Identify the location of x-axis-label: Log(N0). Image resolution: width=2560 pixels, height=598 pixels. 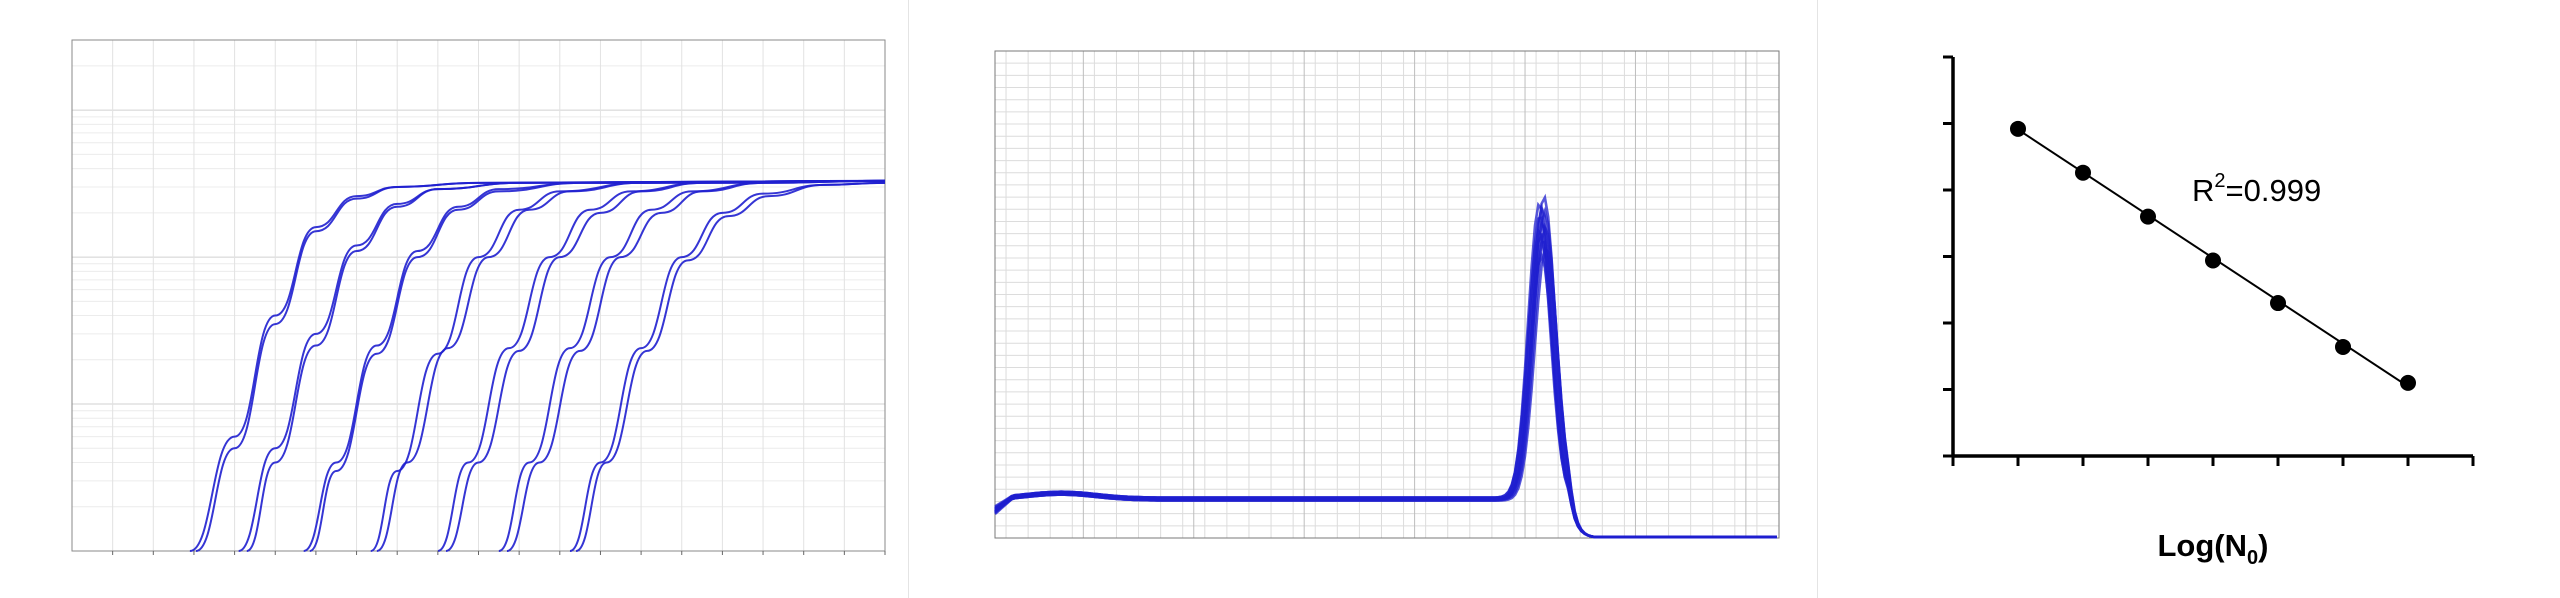
(2213, 548).